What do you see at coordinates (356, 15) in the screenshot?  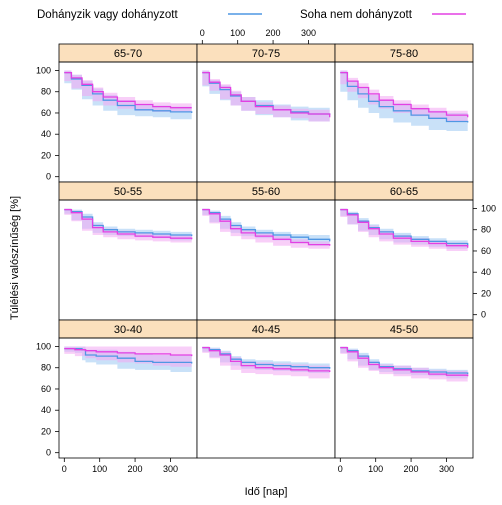 I see `legend-label-never: Soha nem dohányzott` at bounding box center [356, 15].